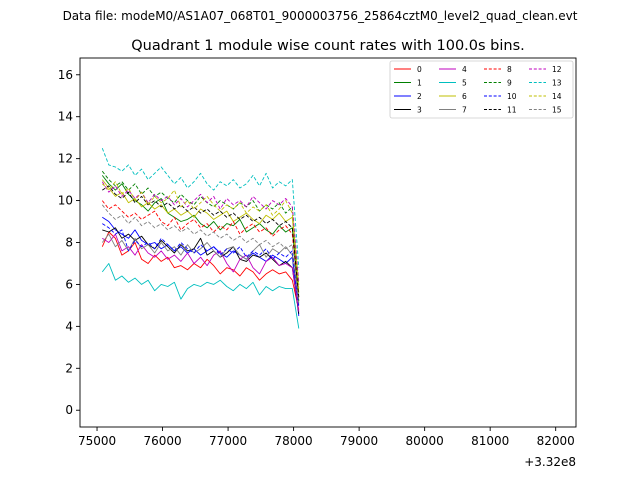 Image resolution: width=640 pixels, height=480 pixels. Describe the element at coordinates (65, 201) in the screenshot. I see `y-tick-label-10: 10` at that location.